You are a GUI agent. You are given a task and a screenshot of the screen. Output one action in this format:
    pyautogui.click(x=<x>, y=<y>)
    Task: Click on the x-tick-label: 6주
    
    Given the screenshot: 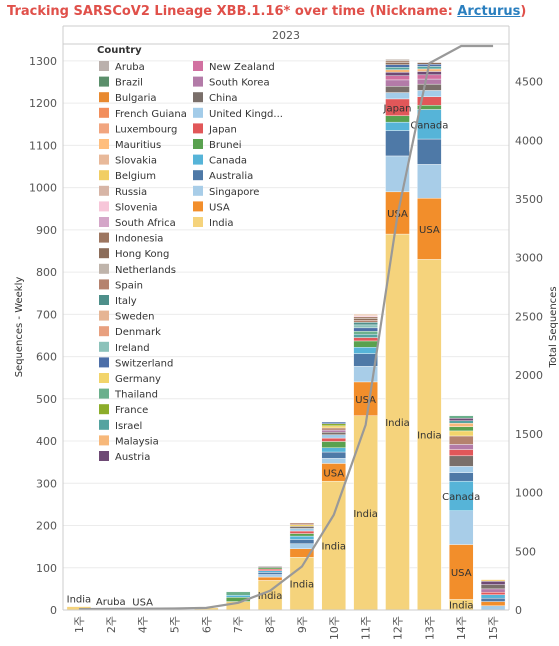 What is the action you would take?
    pyautogui.click(x=206, y=624)
    